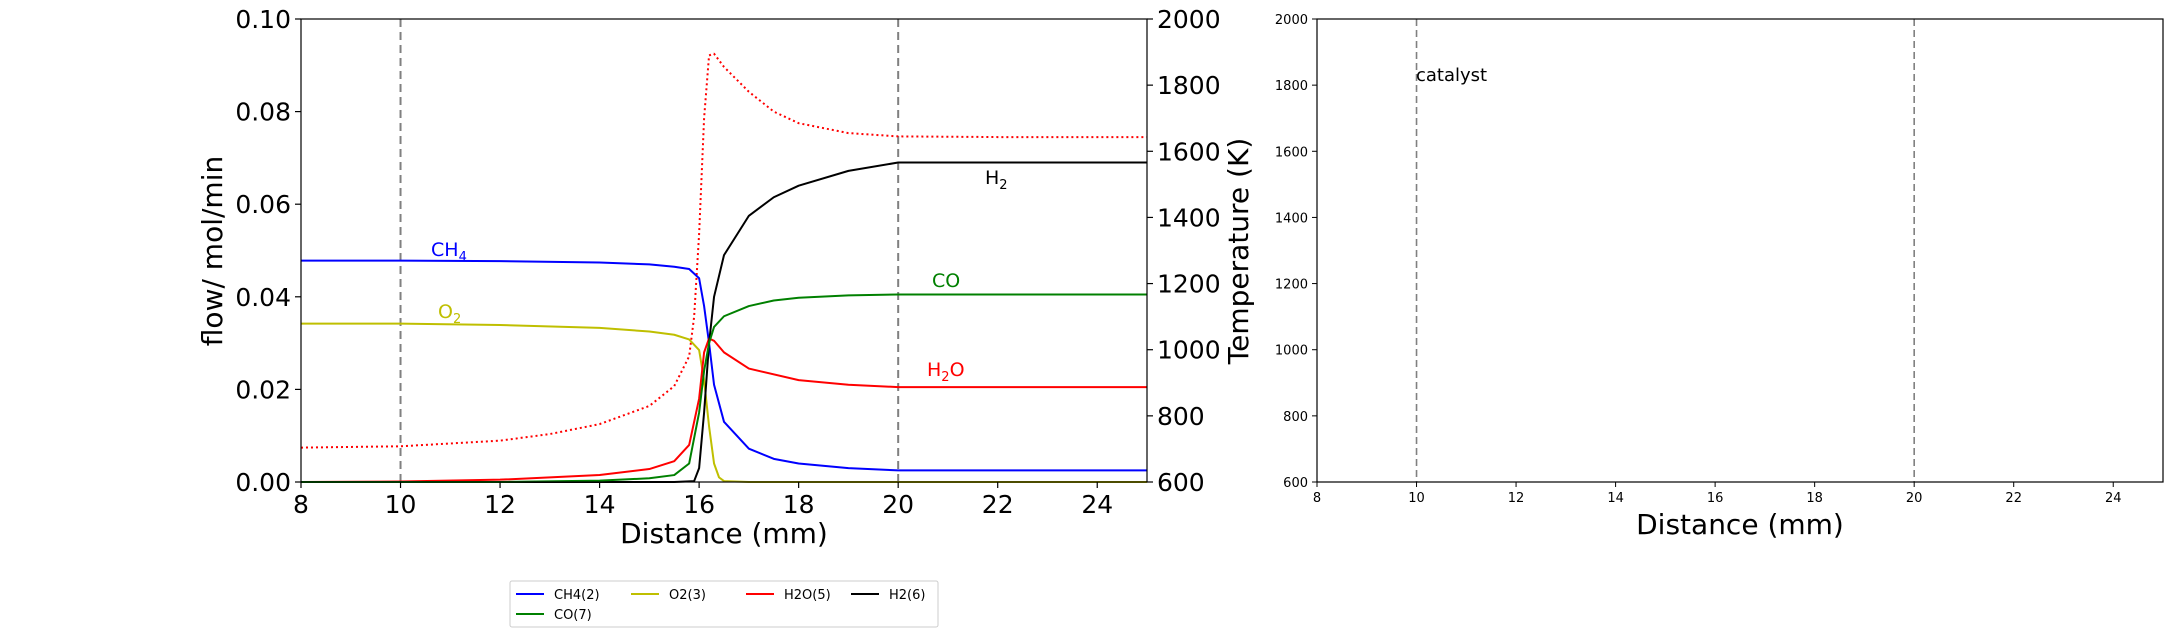 This screenshot has height=636, width=2173. What do you see at coordinates (1189, 284) in the screenshot?
I see `y2-tick-label: 1200` at bounding box center [1189, 284].